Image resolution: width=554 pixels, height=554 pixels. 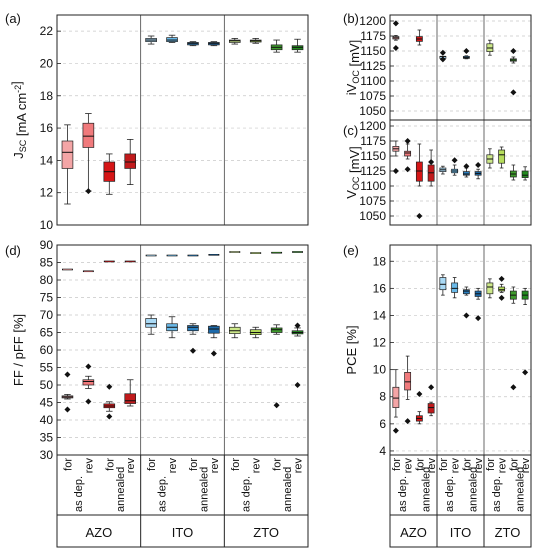 I want to click on material-label: ITO, so click(x=460, y=532).